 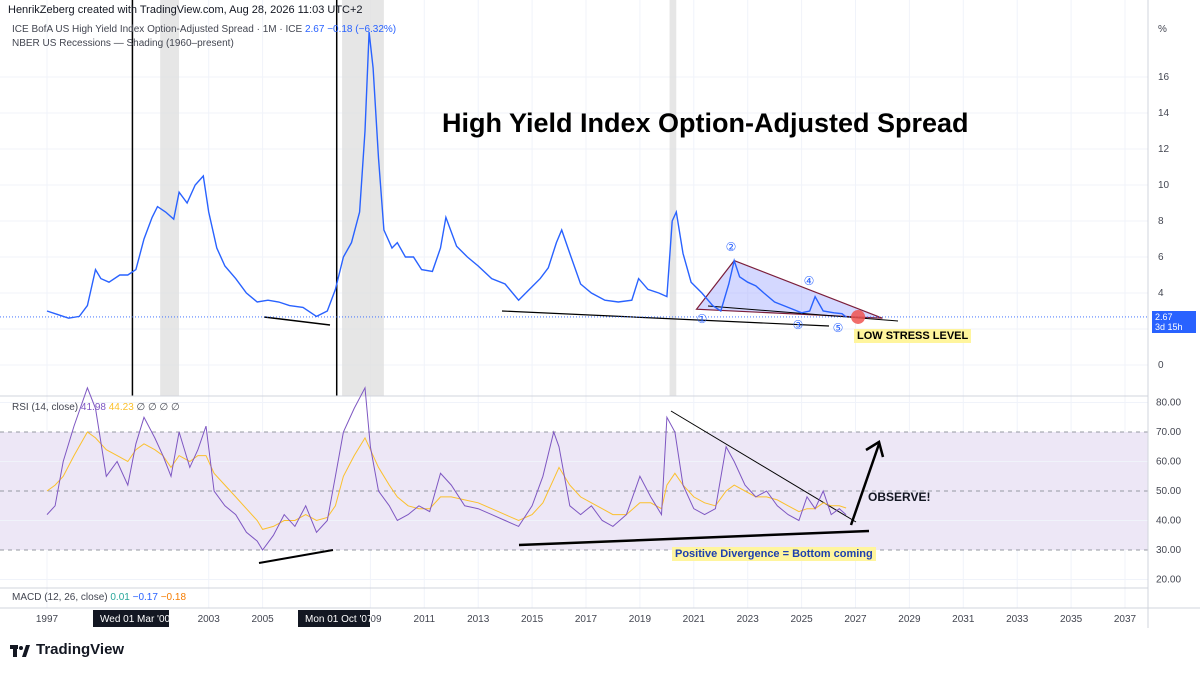 I want to click on time-axis-tick: 2033, so click(x=1017, y=619).